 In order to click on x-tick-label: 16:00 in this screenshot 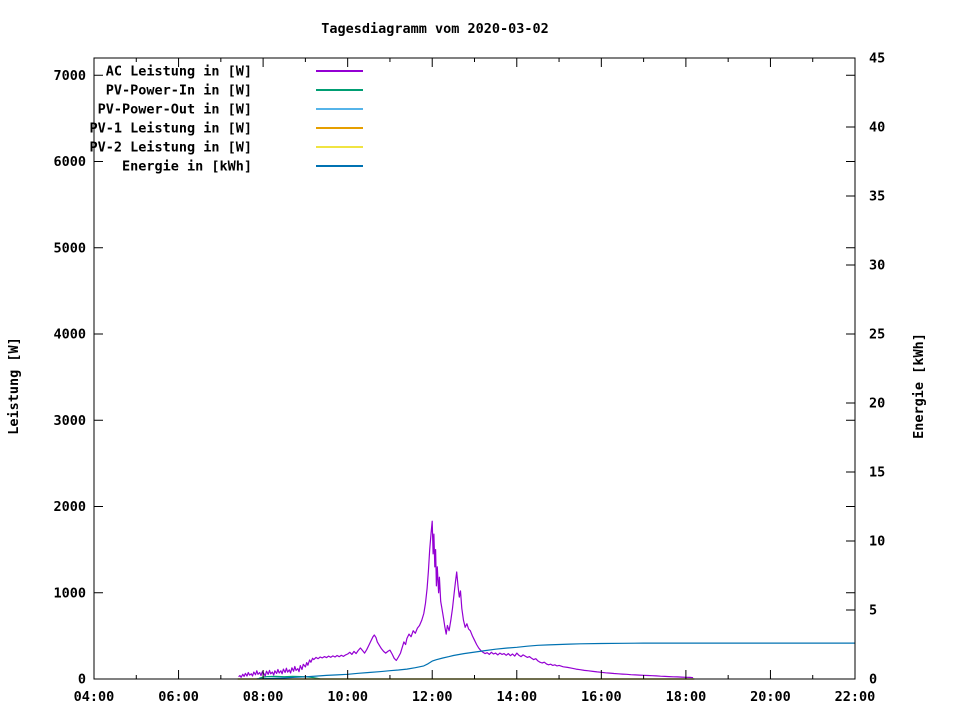, I will do `click(601, 697)`.